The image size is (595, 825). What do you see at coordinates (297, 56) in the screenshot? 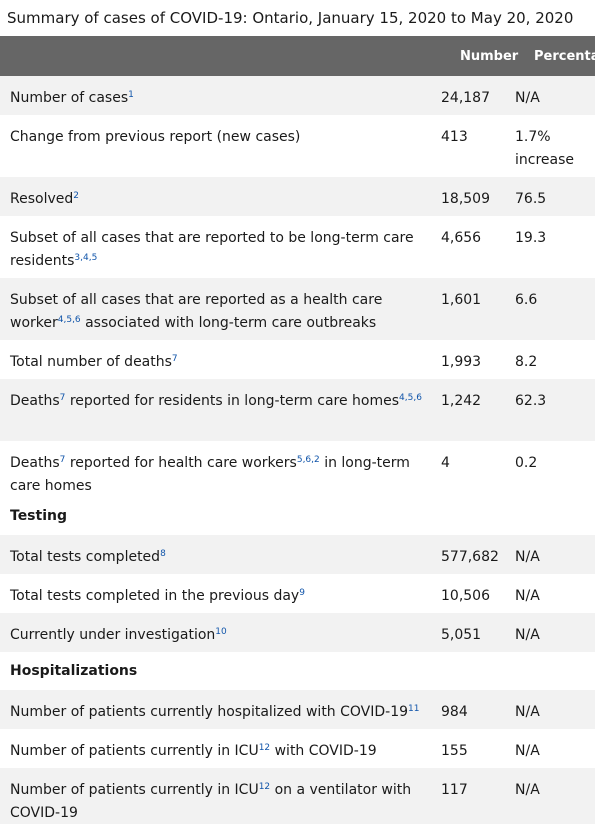
I see `table-header: Number Percentage` at bounding box center [297, 56].